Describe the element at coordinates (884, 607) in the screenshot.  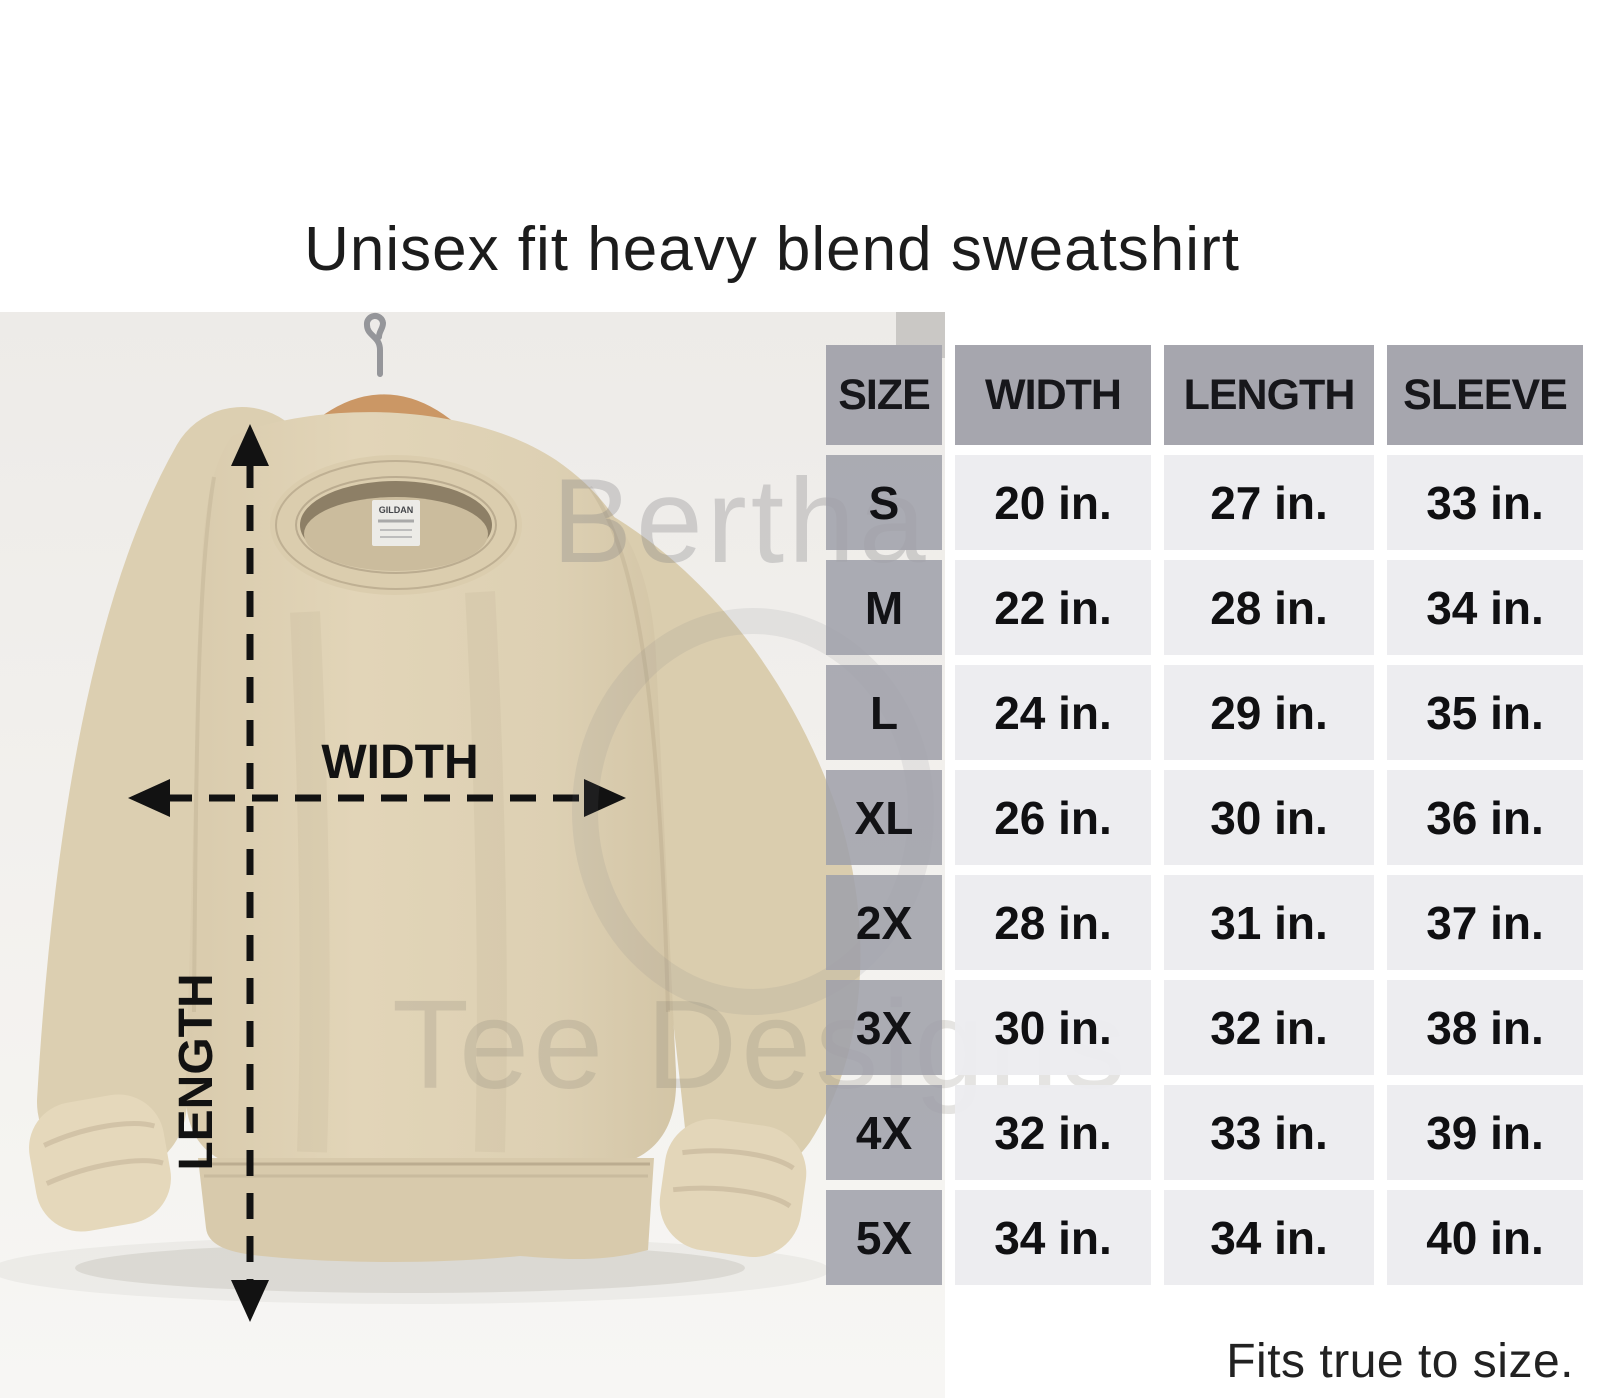
I see `table-size-cell: M` at that location.